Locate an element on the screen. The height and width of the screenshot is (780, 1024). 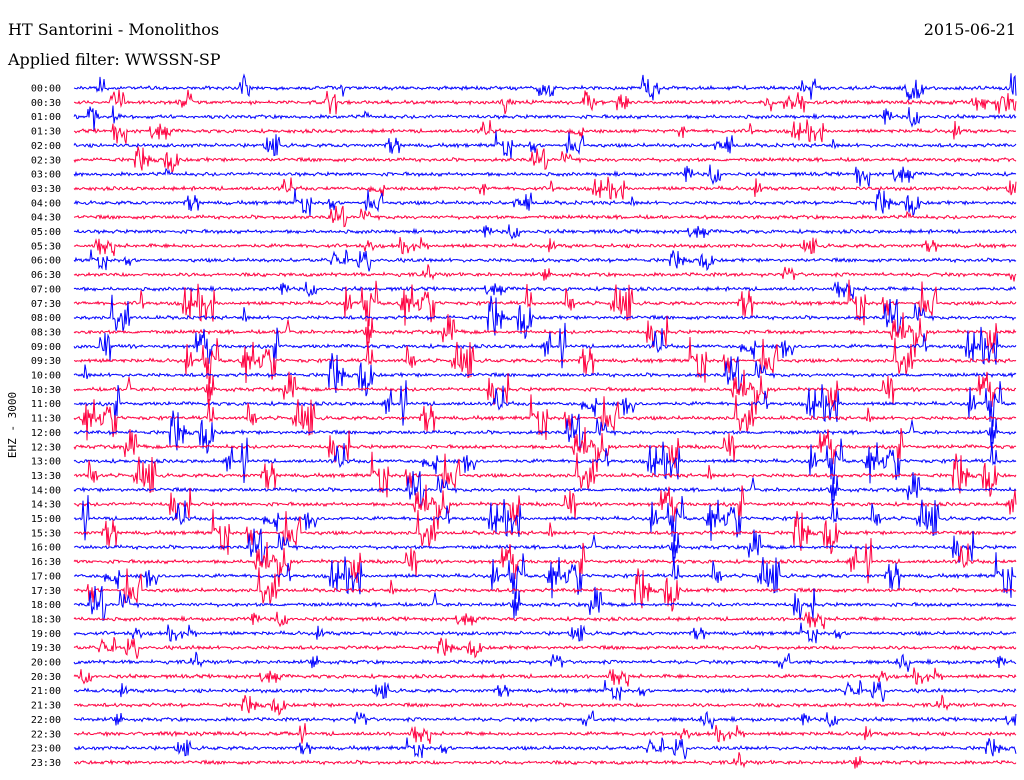
row-time-label: 23:00 is located at coordinates (46, 749).